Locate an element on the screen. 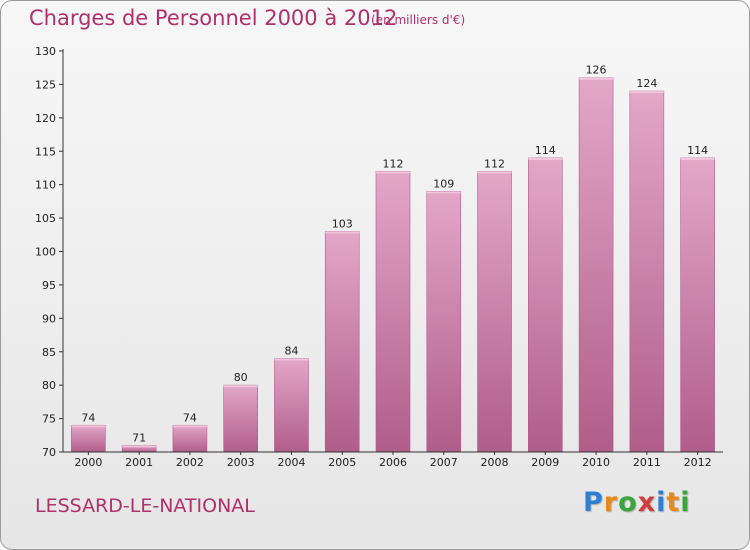  bar-value-label: 124 is located at coordinates (646, 83).